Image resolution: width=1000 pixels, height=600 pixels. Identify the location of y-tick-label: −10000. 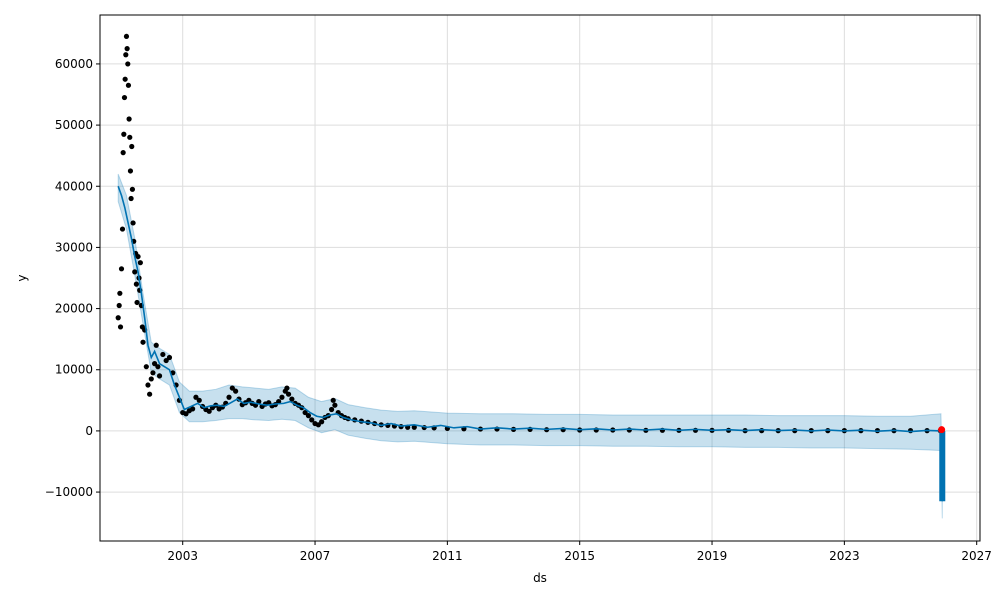
(69, 492).